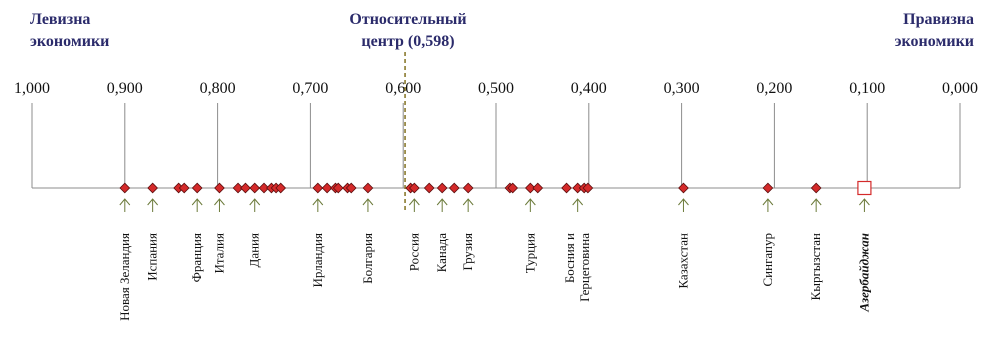  What do you see at coordinates (682, 88) in the screenshot?
I see `tick-label: 0,300` at bounding box center [682, 88].